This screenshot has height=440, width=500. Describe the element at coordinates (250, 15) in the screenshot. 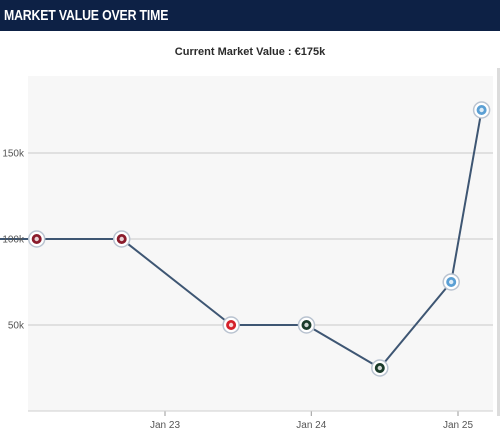

I see `chart-header: MARKET VALUE OVER TIME` at that location.